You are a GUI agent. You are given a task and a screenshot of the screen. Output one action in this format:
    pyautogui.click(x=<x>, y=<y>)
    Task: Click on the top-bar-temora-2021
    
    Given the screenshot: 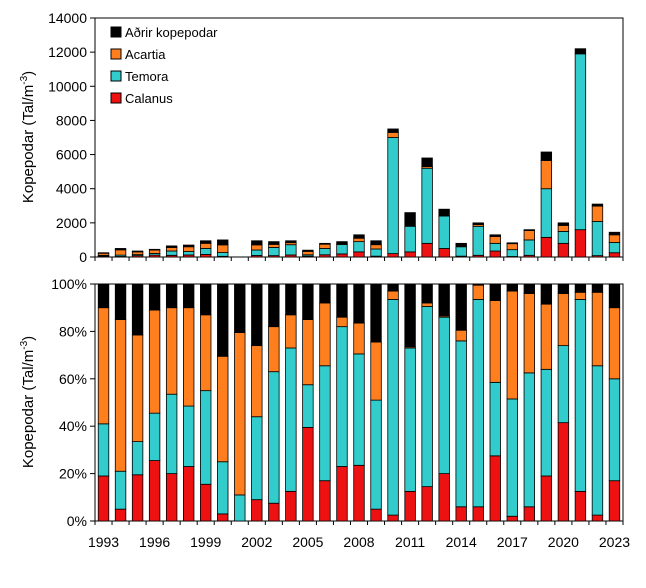 What is the action you would take?
    pyautogui.click(x=580, y=142)
    